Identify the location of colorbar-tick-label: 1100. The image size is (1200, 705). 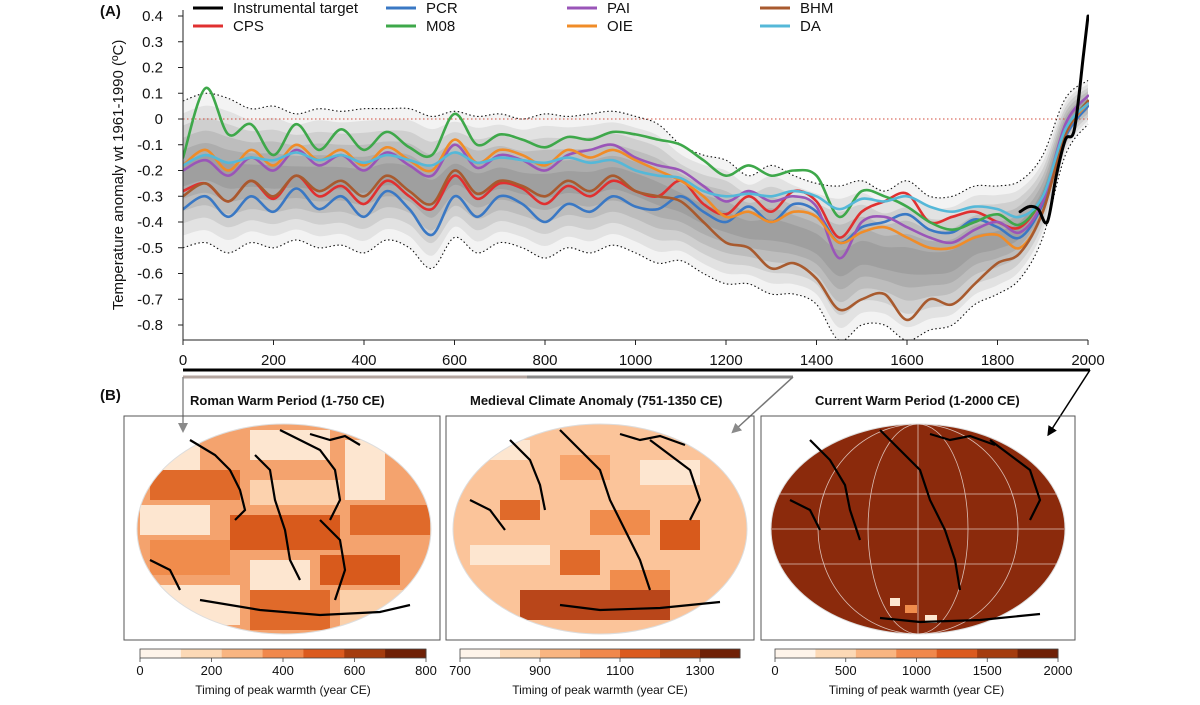
(620, 670).